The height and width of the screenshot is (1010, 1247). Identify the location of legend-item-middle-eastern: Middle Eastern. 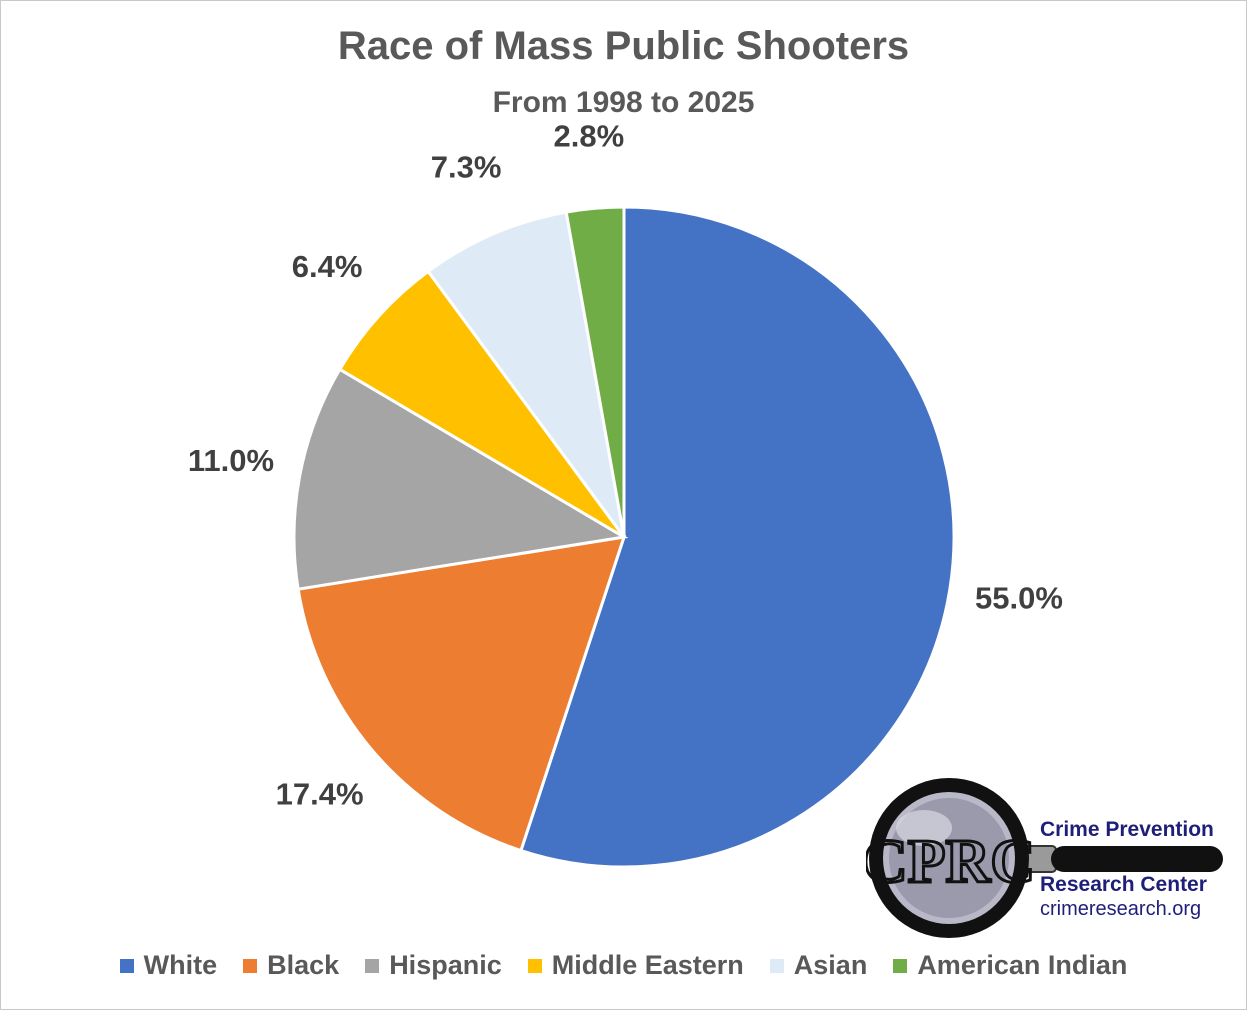
(635, 965).